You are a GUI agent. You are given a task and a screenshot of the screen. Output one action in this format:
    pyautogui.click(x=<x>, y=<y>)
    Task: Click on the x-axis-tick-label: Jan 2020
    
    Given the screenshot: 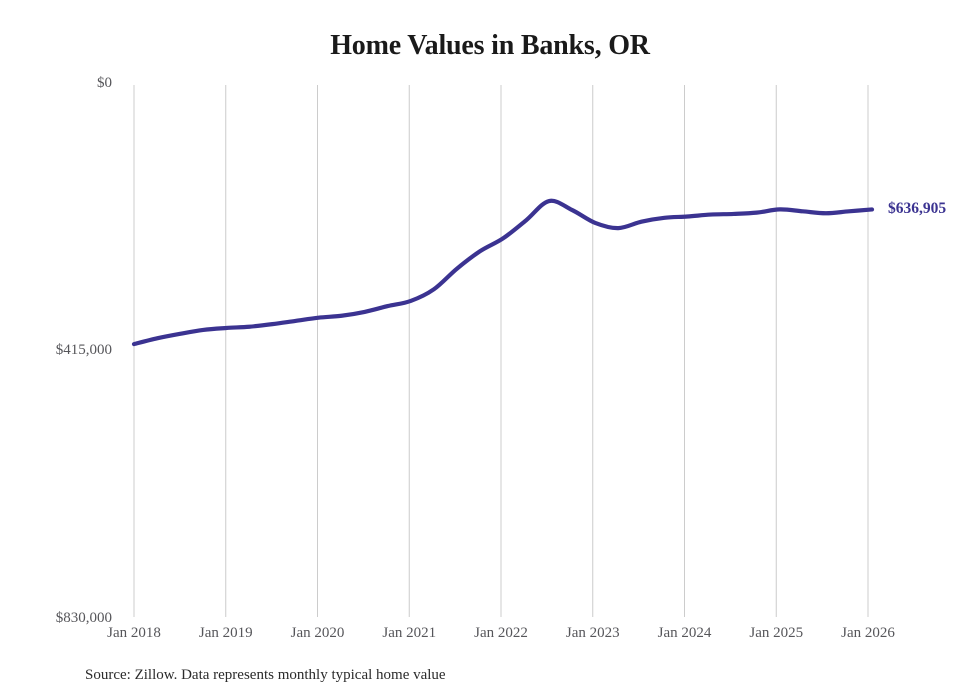 What is the action you would take?
    pyautogui.click(x=317, y=633)
    